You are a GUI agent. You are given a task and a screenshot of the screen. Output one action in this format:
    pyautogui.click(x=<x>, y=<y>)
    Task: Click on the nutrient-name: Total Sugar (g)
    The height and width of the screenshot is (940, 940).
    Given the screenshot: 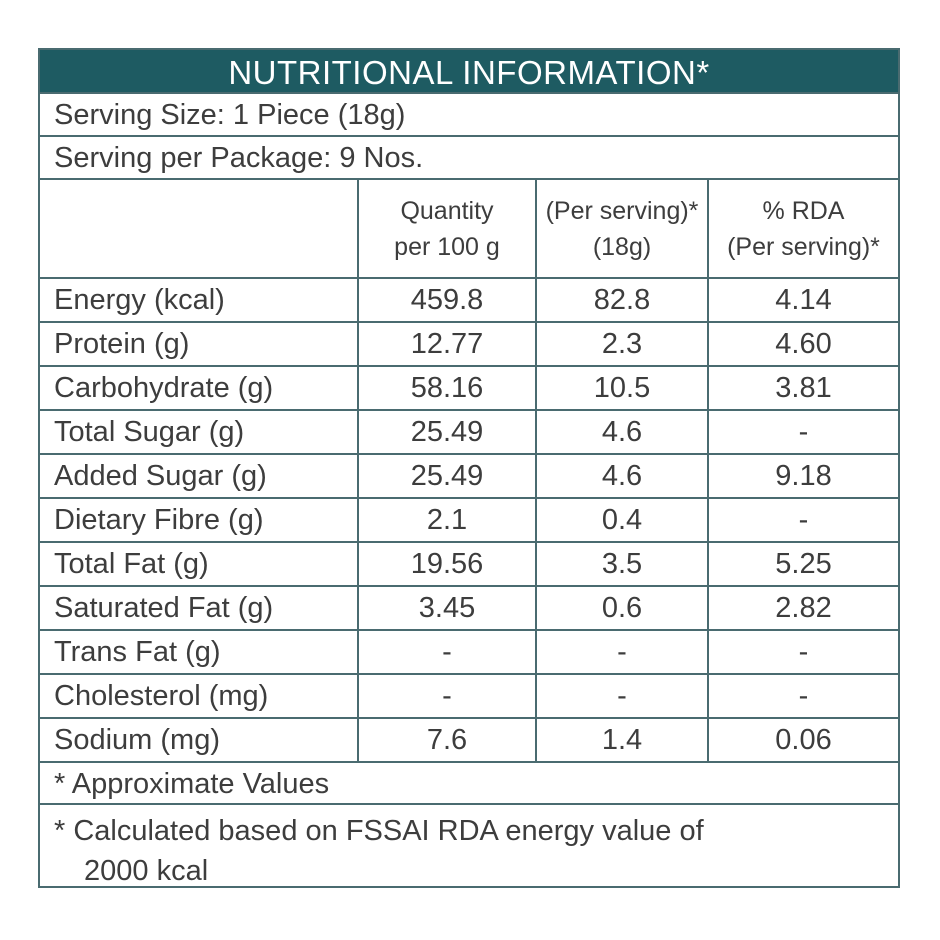 What is the action you would take?
    pyautogui.click(x=199, y=432)
    